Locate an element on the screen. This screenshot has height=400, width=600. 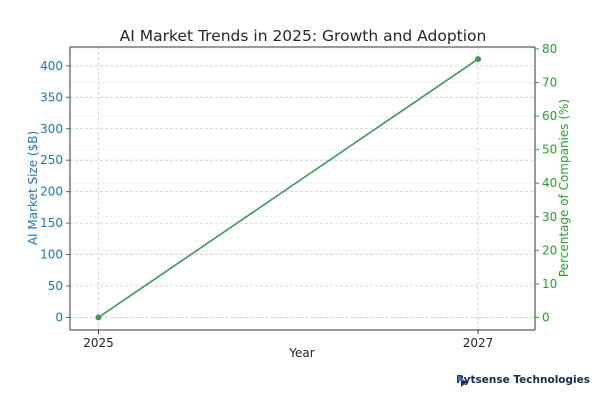
brand-name: Rytsense Technologies is located at coordinates (523, 380).